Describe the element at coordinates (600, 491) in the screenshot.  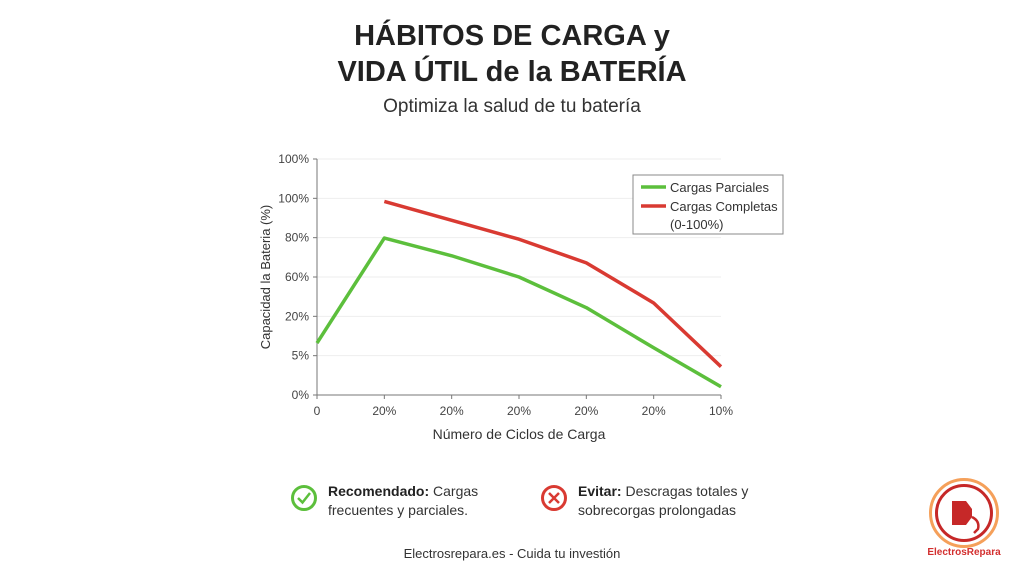
I see `avoid-label: Evitar:` at that location.